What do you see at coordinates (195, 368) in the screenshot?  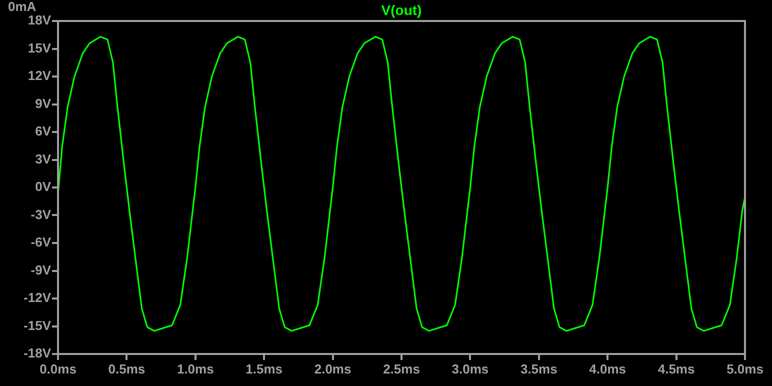 I see `x-tick-label: 1.0ms` at bounding box center [195, 368].